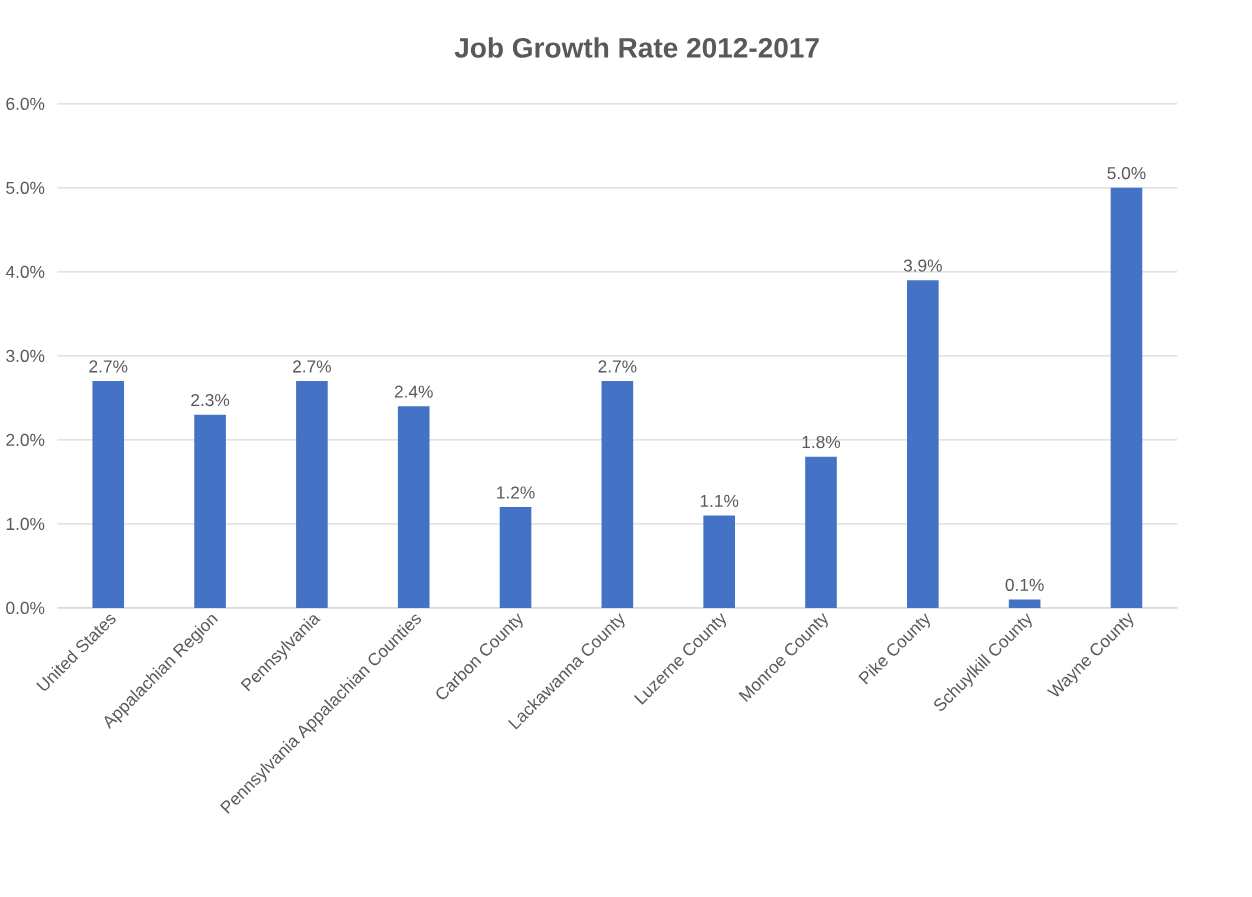 The height and width of the screenshot is (897, 1252). I want to click on y-tick-label: 0.0%, so click(25, 608).